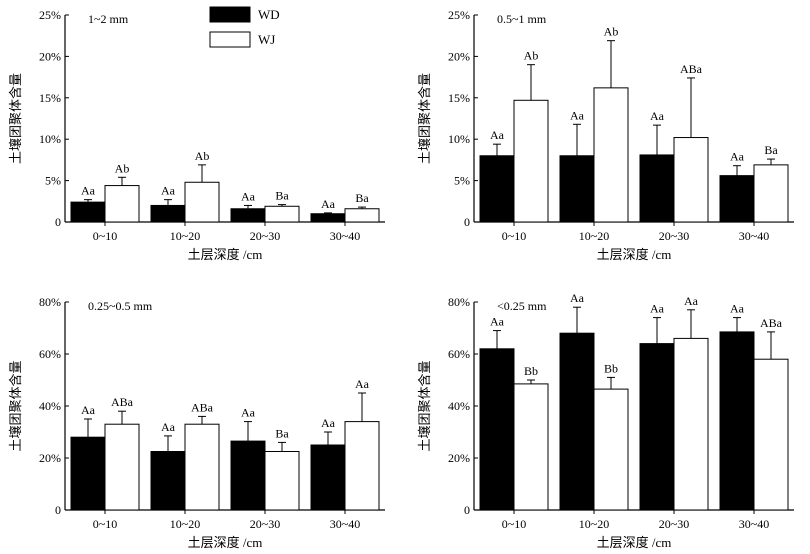 The image size is (810, 554). What do you see at coordinates (108, 19) in the screenshot?
I see `panel-title: 1~2 mm` at bounding box center [108, 19].